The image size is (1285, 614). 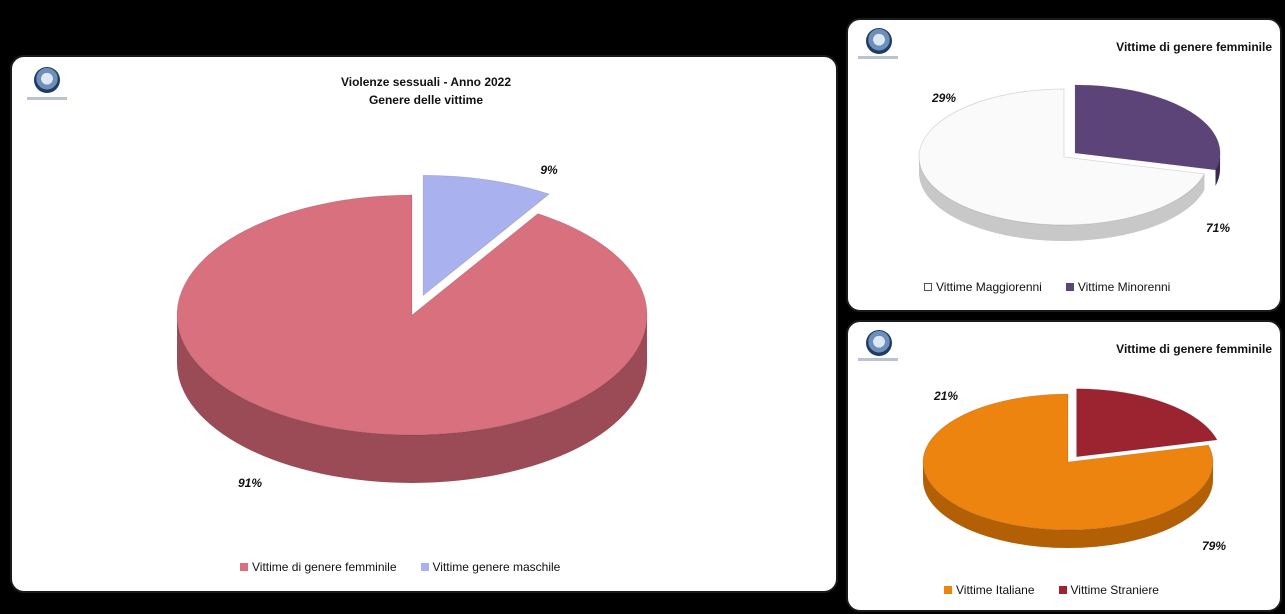 I want to click on legend-label: Vittime Italiane, so click(x=995, y=590).